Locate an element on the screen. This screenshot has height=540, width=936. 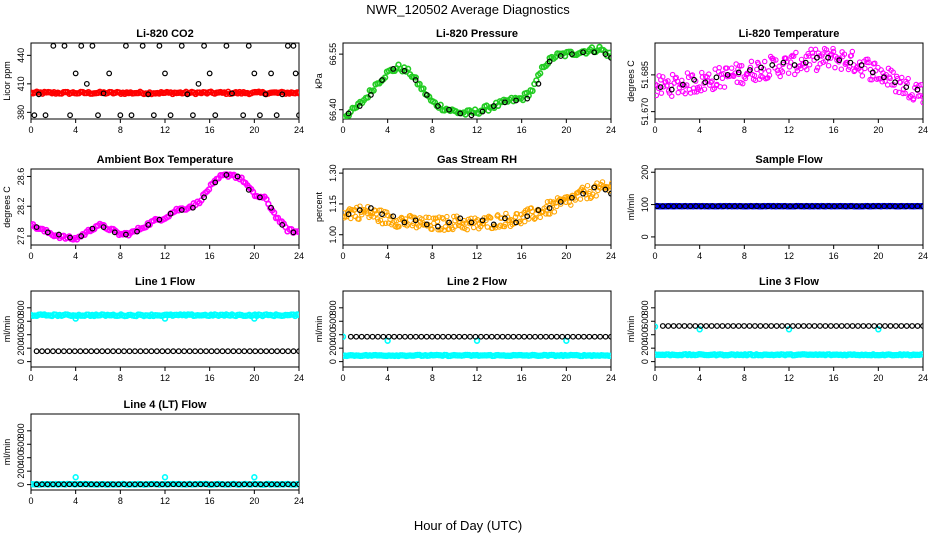
panel-title: Sample Flow is located at coordinates (789, 160).